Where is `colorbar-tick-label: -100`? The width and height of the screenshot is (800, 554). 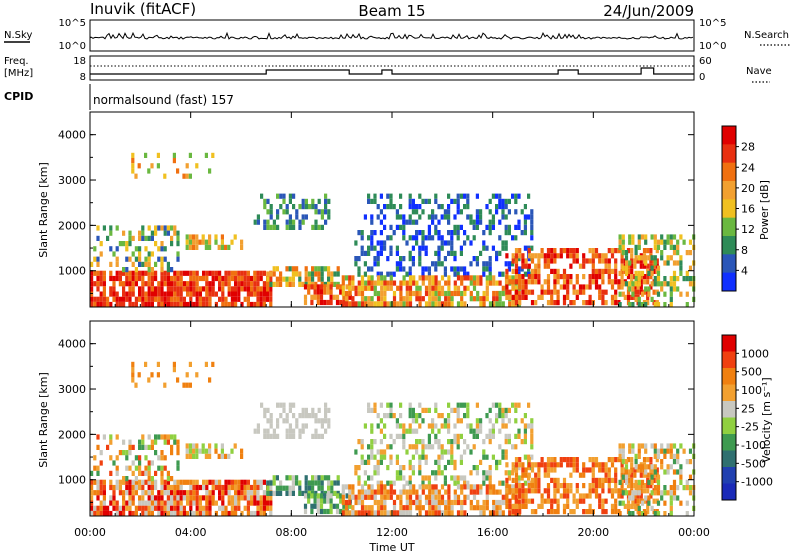 colorbar-tick-label: -100 is located at coordinates (753, 445).